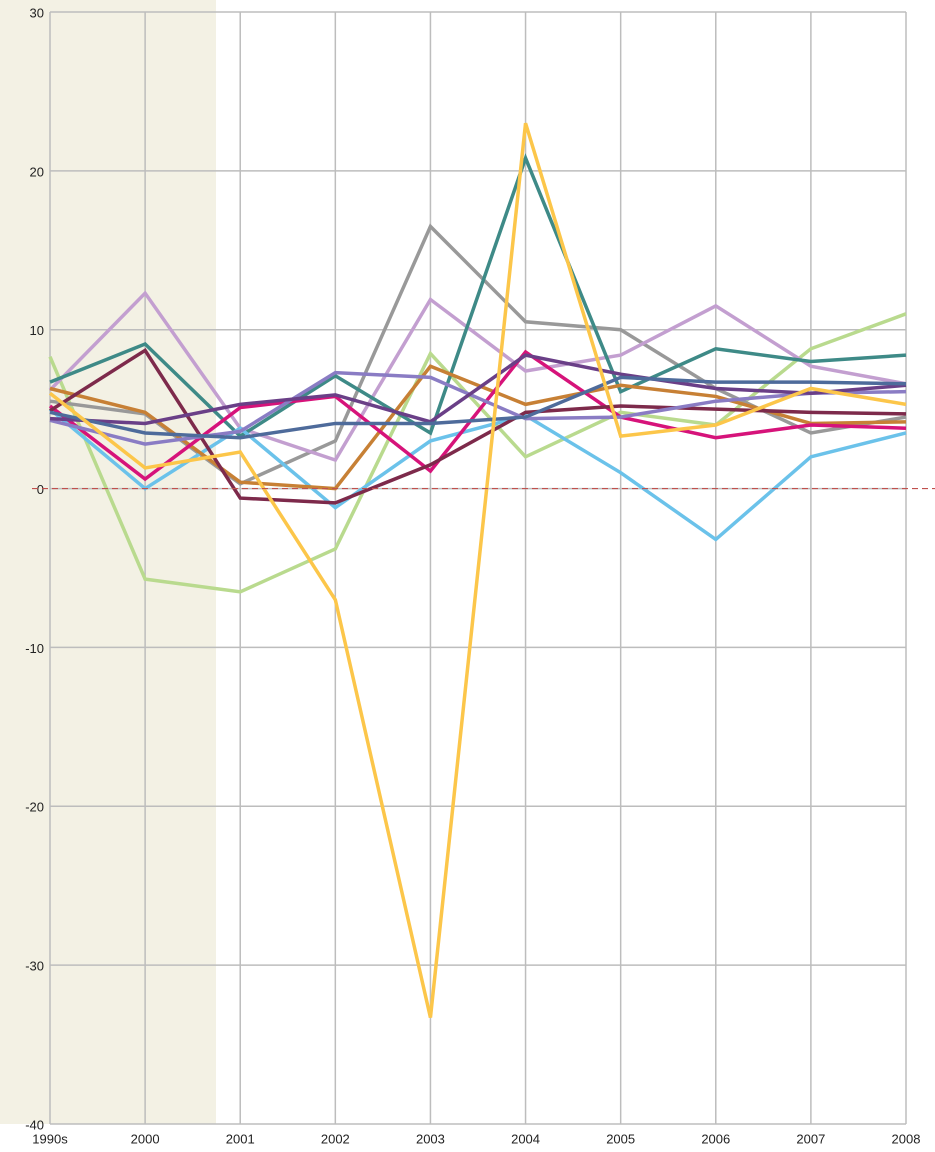 Image resolution: width=935 pixels, height=1152 pixels. Describe the element at coordinates (715, 1138) in the screenshot. I see `x-tick-label: 2006` at that location.